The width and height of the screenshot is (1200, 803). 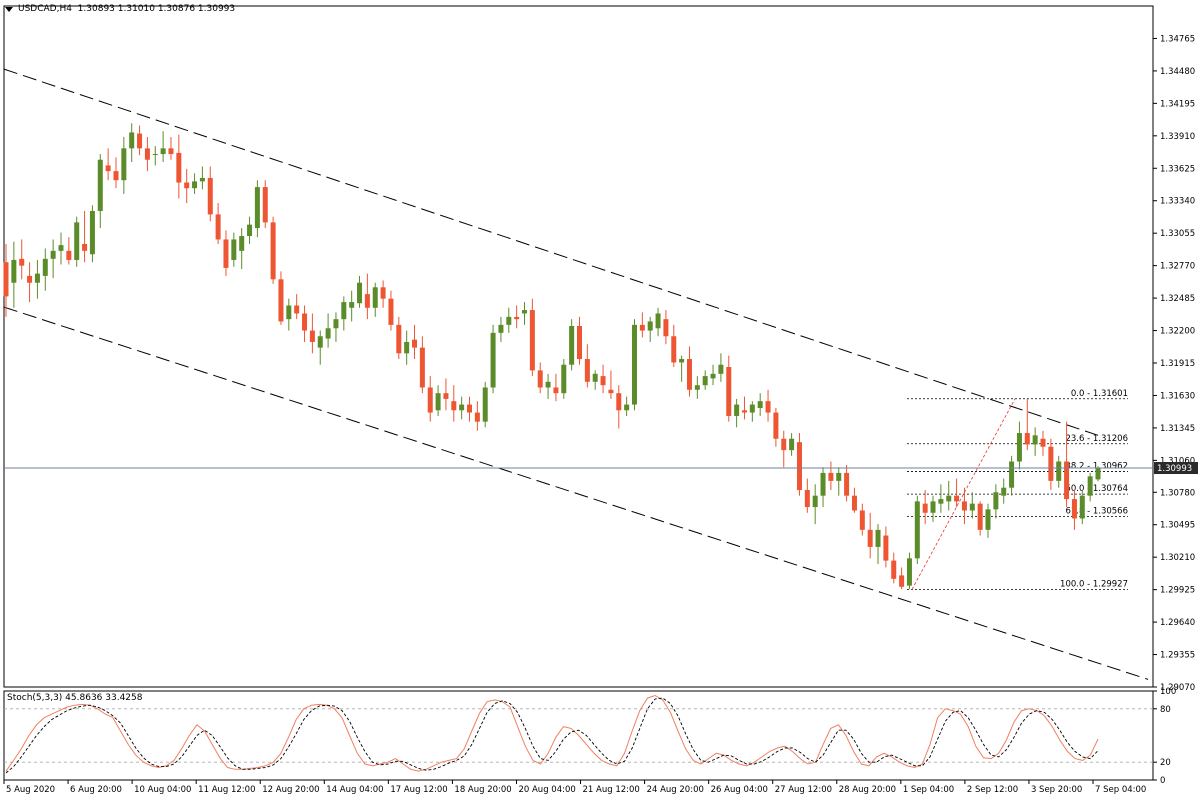 What do you see at coordinates (601, 468) in the screenshot?
I see `last-price-line: 1.30993` at bounding box center [601, 468].